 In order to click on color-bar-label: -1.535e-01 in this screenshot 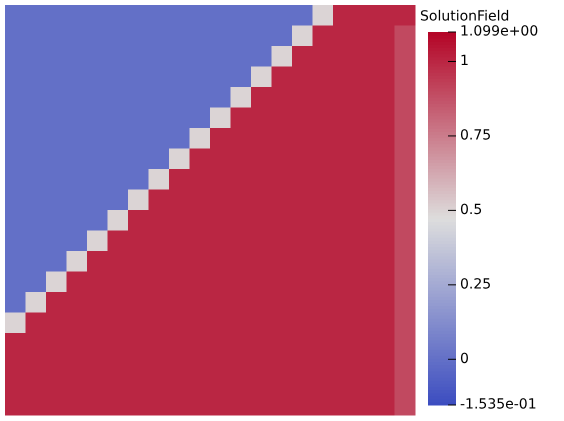, I will do `click(498, 404)`.